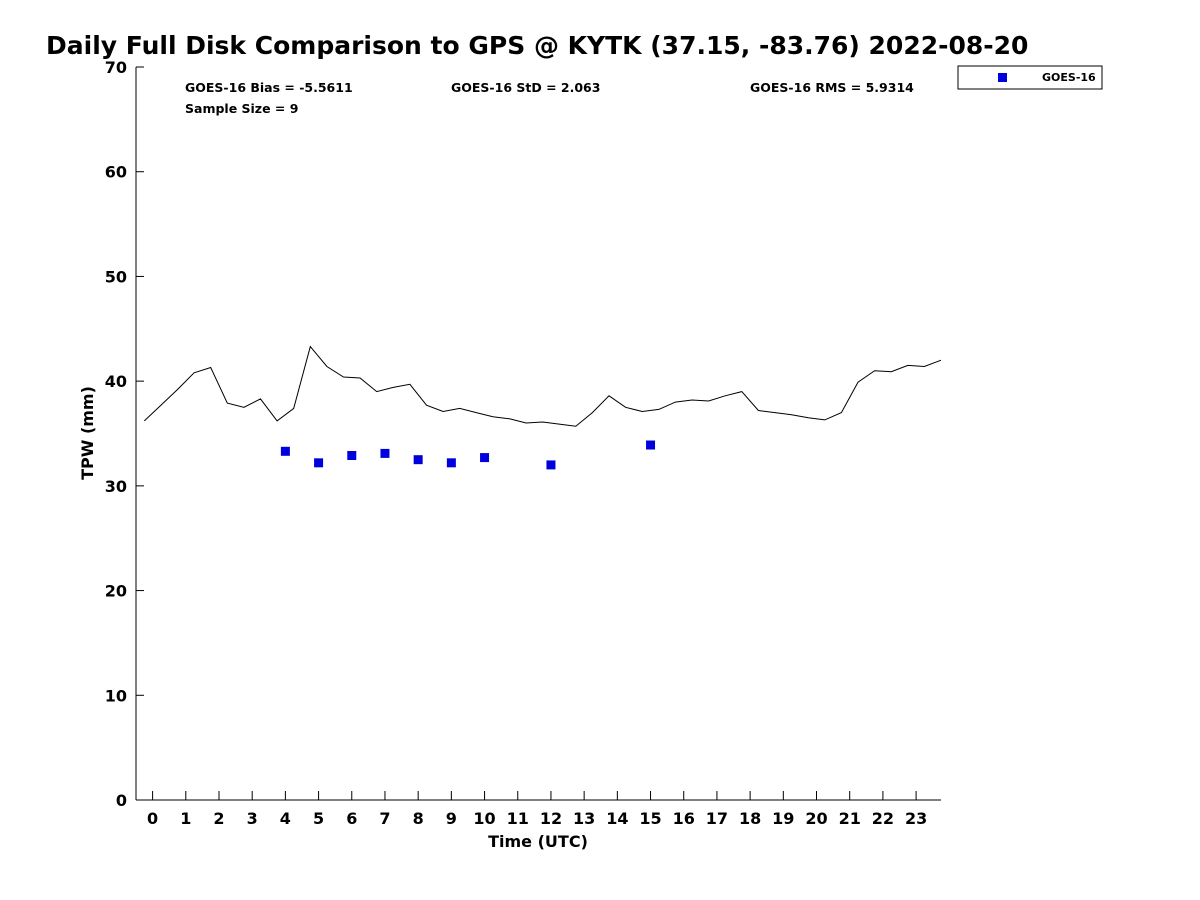 The image size is (1200, 900). I want to click on x-tick-label: 7, so click(384, 818).